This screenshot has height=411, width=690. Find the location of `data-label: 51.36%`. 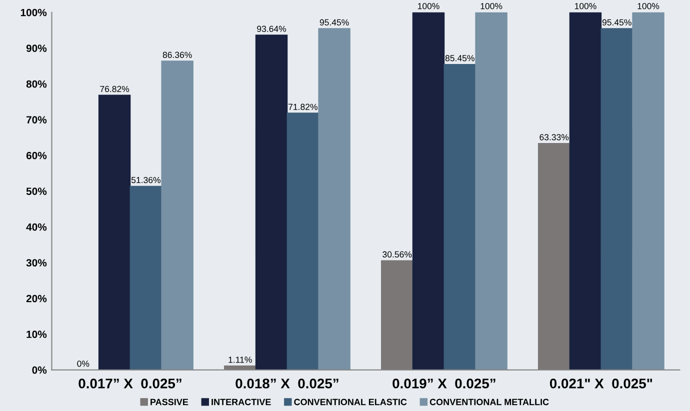

data-label: 51.36% is located at coordinates (145, 180).